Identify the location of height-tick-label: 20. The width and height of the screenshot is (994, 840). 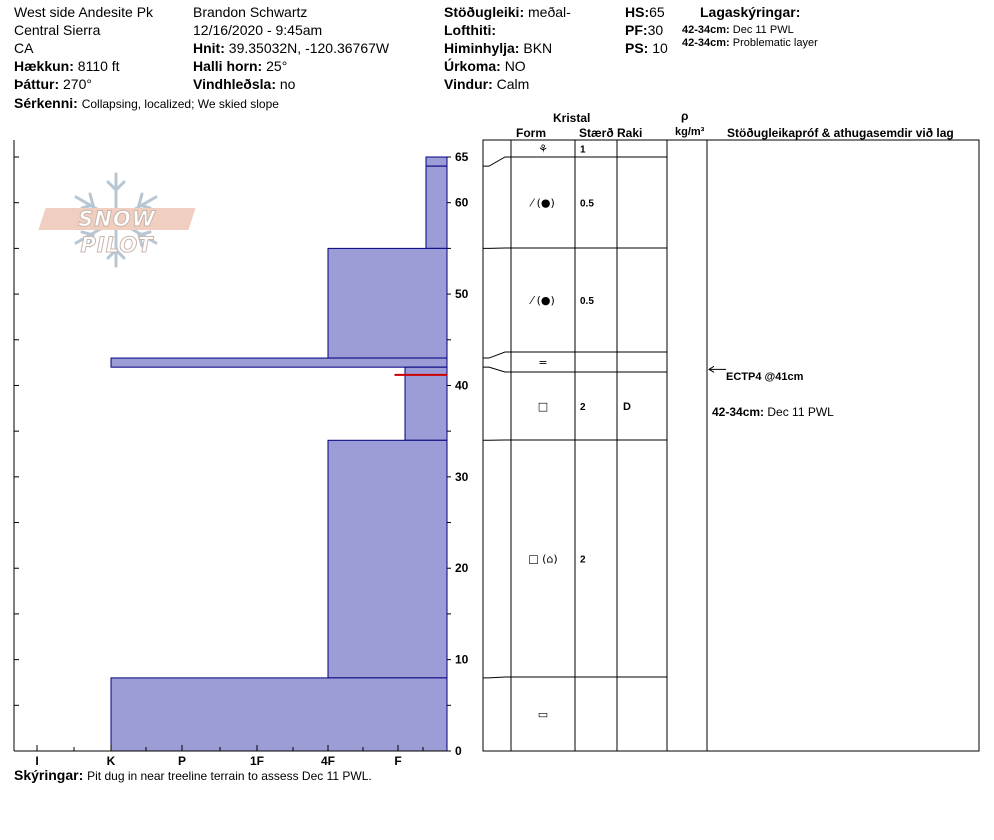
(462, 568).